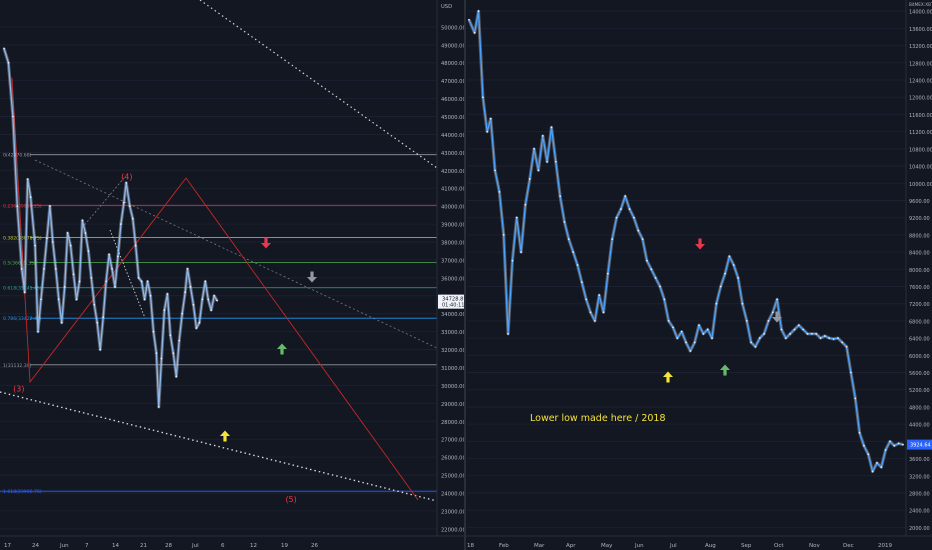 This screenshot has width=932, height=550. What do you see at coordinates (919, 288) in the screenshot?
I see `y-tick-label: 7600.00` at bounding box center [919, 288].